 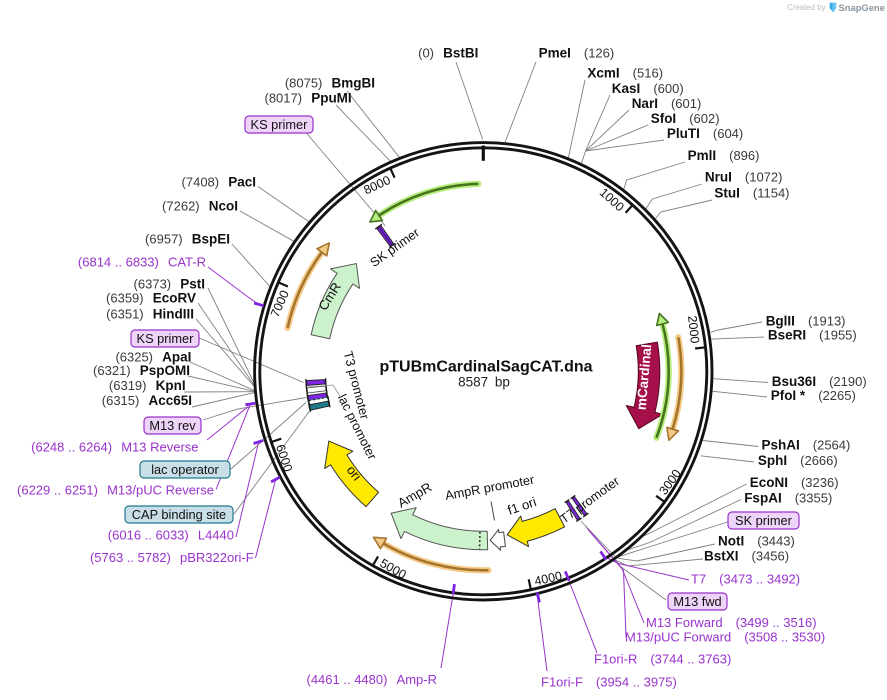 What do you see at coordinates (788, 498) in the screenshot?
I see `svg-text: FspAI (3355)` at bounding box center [788, 498].